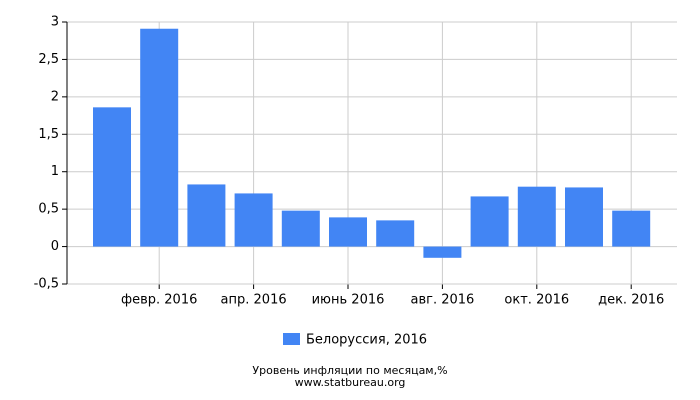  Describe the element at coordinates (631, 300) in the screenshot. I see `x-tick-label: дек. 2016` at that location.